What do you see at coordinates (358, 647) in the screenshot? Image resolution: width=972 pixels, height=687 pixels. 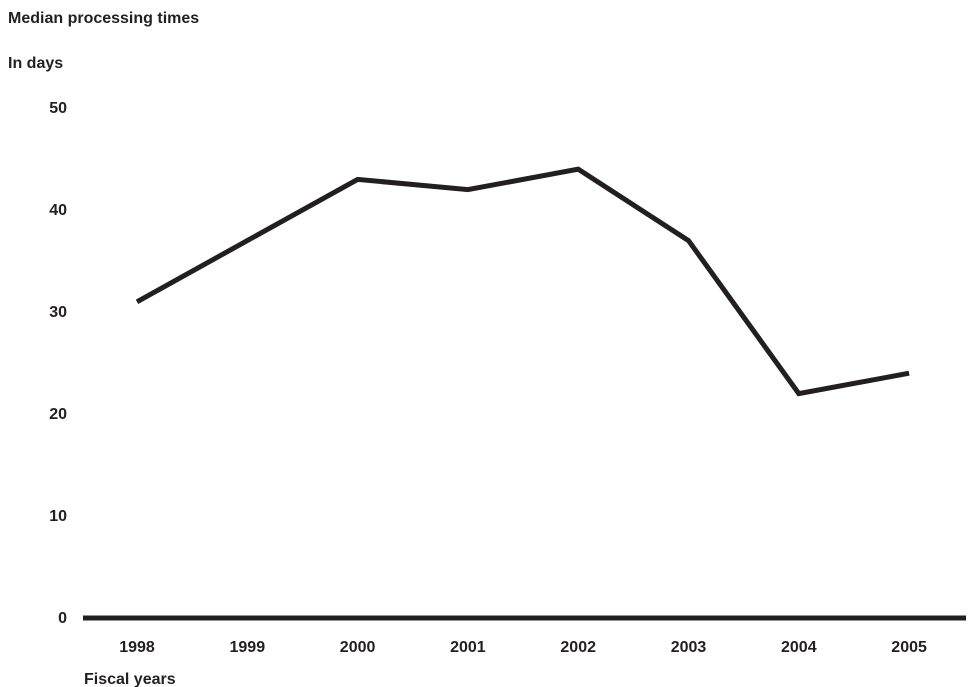 I see `x-tick-label: 2000` at bounding box center [358, 647].